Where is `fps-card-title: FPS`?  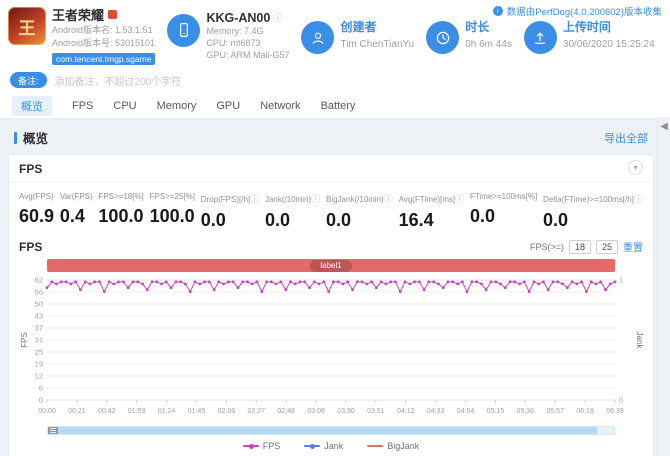 fps-card-title: FPS is located at coordinates (31, 169).